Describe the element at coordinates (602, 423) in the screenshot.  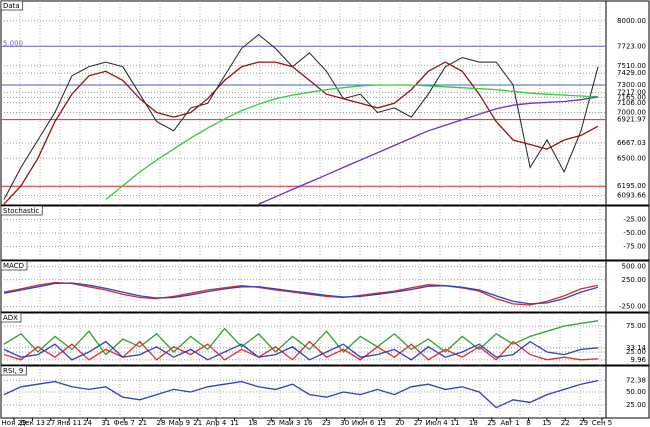
I see `x-tick-label: Сен 5` at that location.